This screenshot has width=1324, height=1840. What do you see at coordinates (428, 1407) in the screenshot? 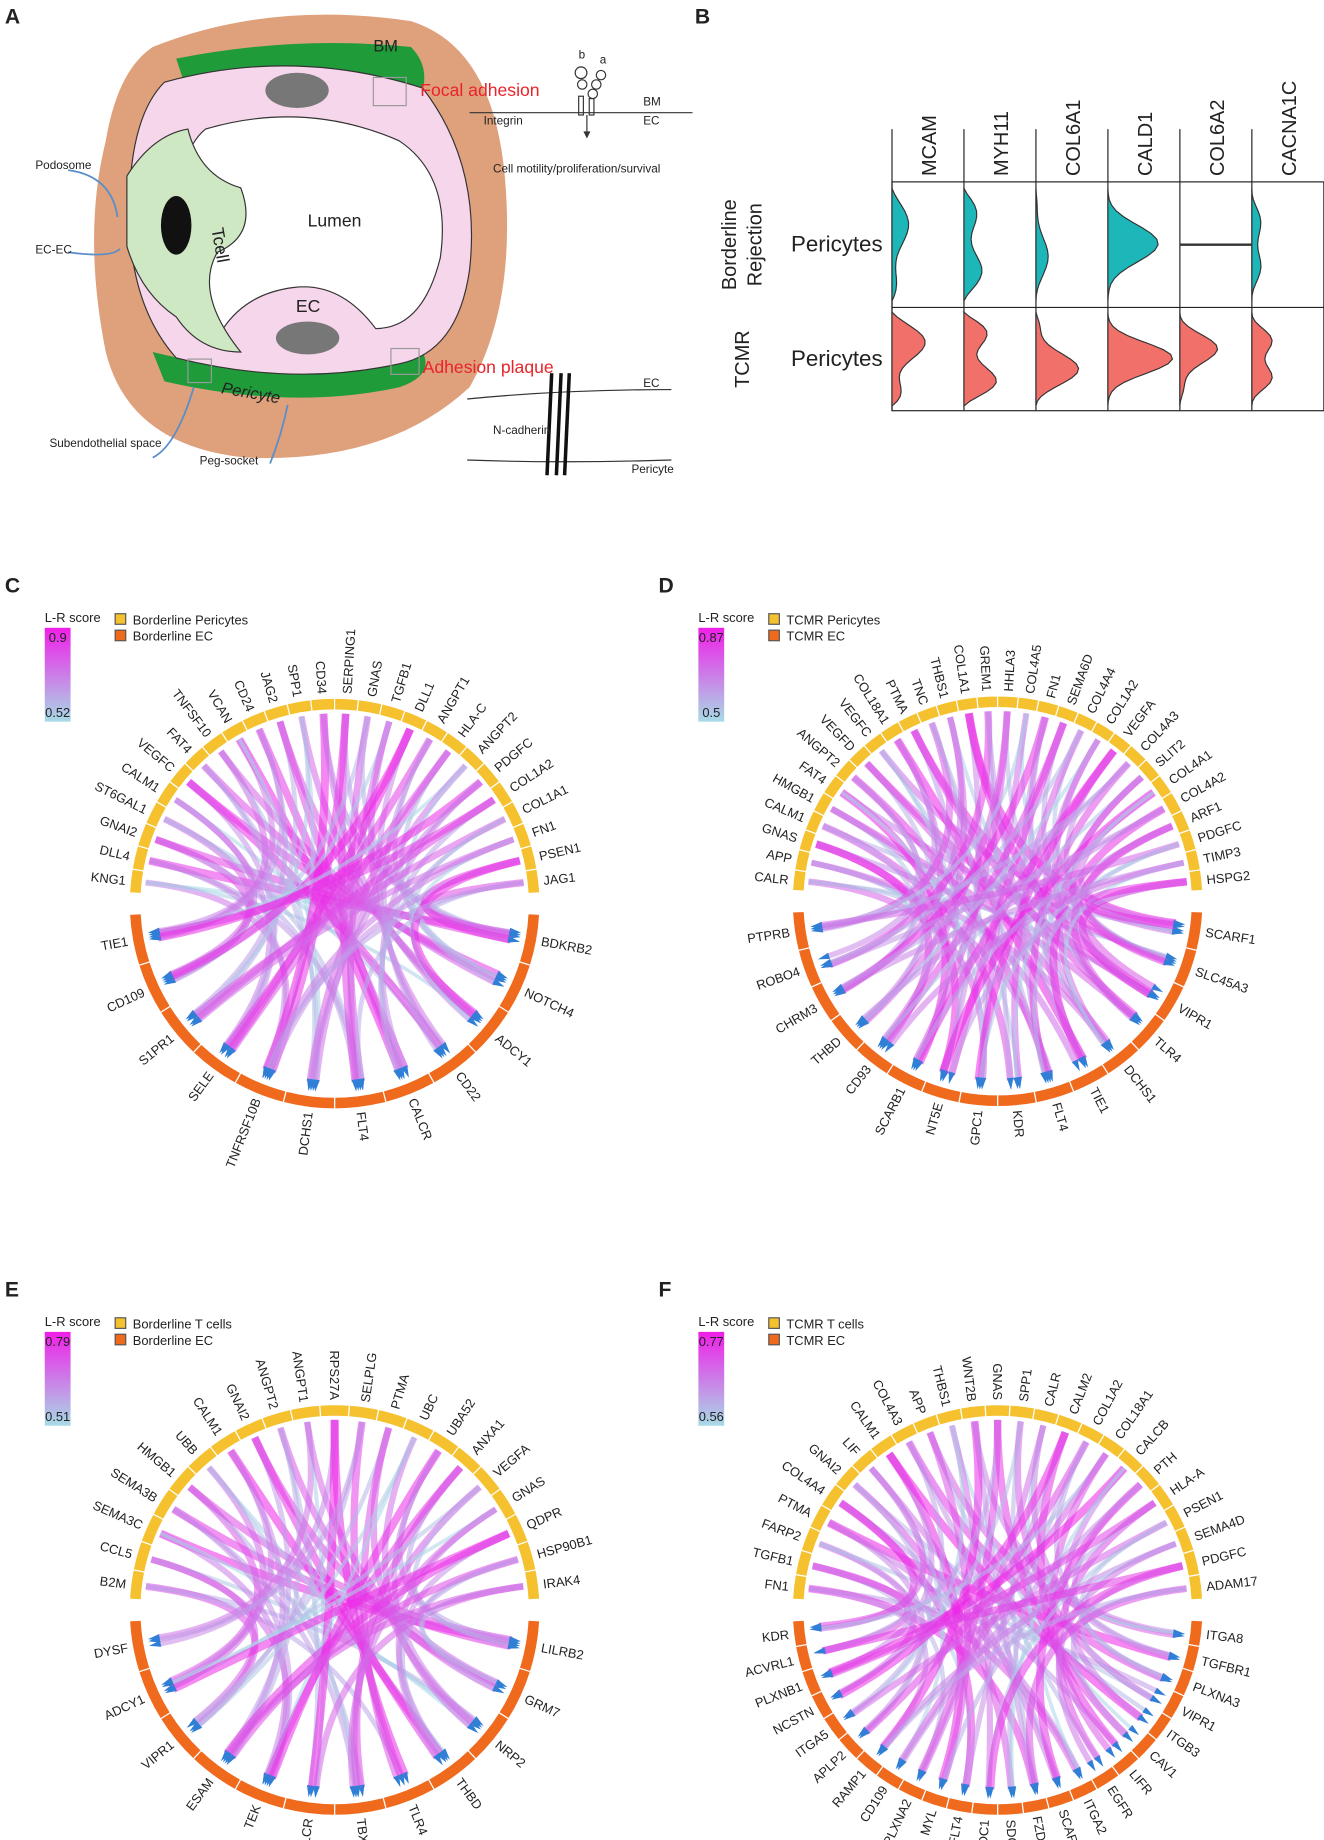
I see `gene-label: UBC` at bounding box center [428, 1407].